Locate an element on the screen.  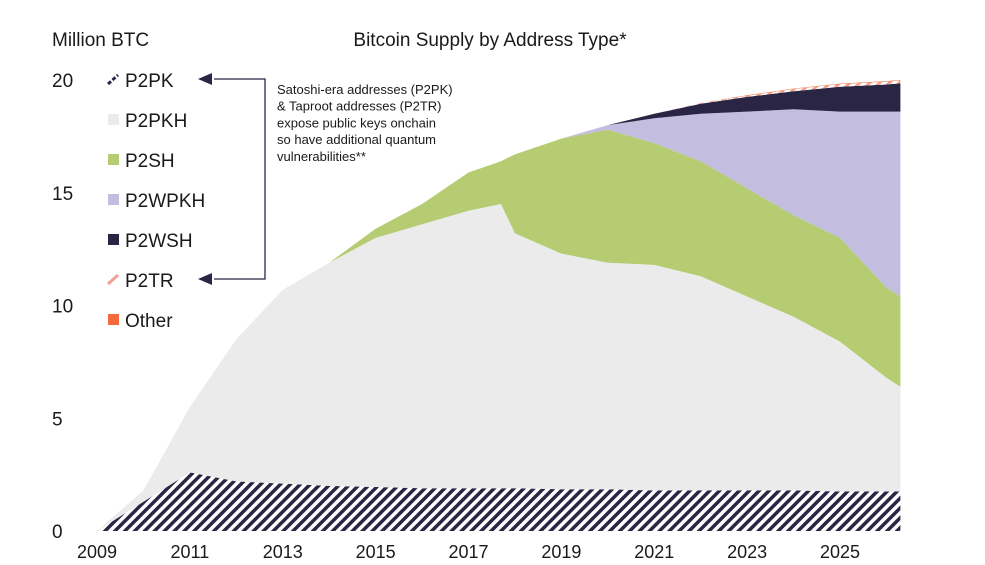
legend-item-p2tr: P2TR is located at coordinates (140, 281).